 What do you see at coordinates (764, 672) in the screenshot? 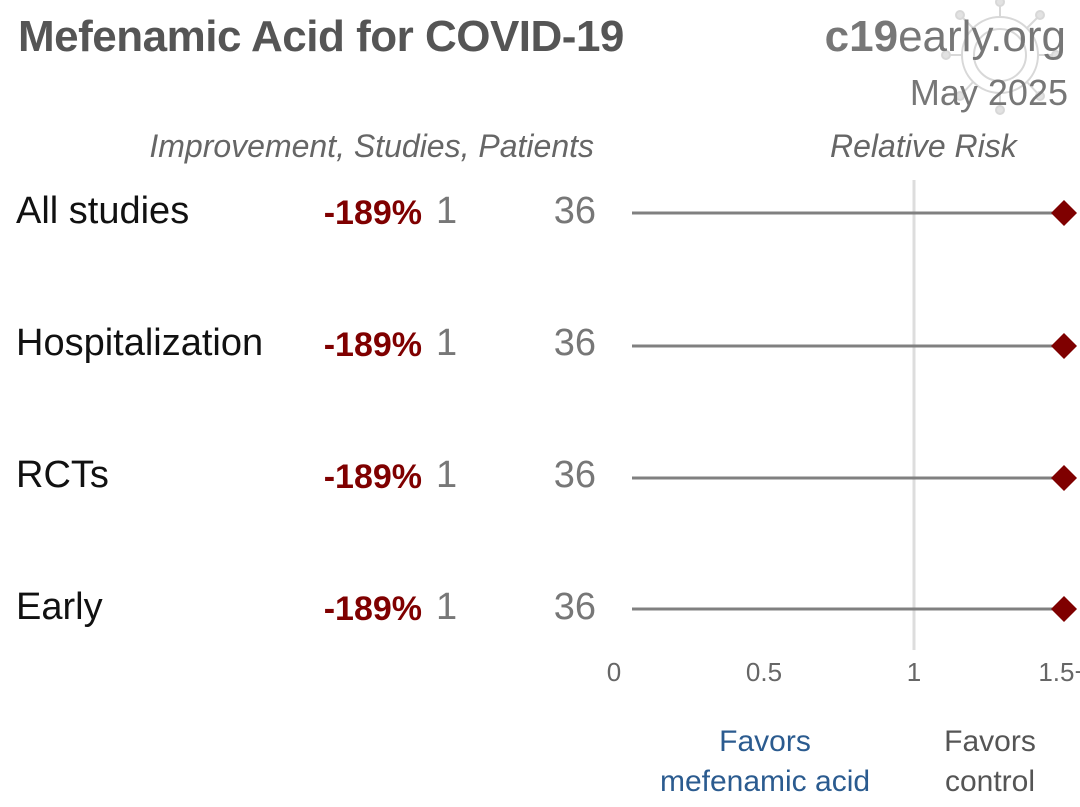
I see `x-tick-label: 0.5` at bounding box center [764, 672].